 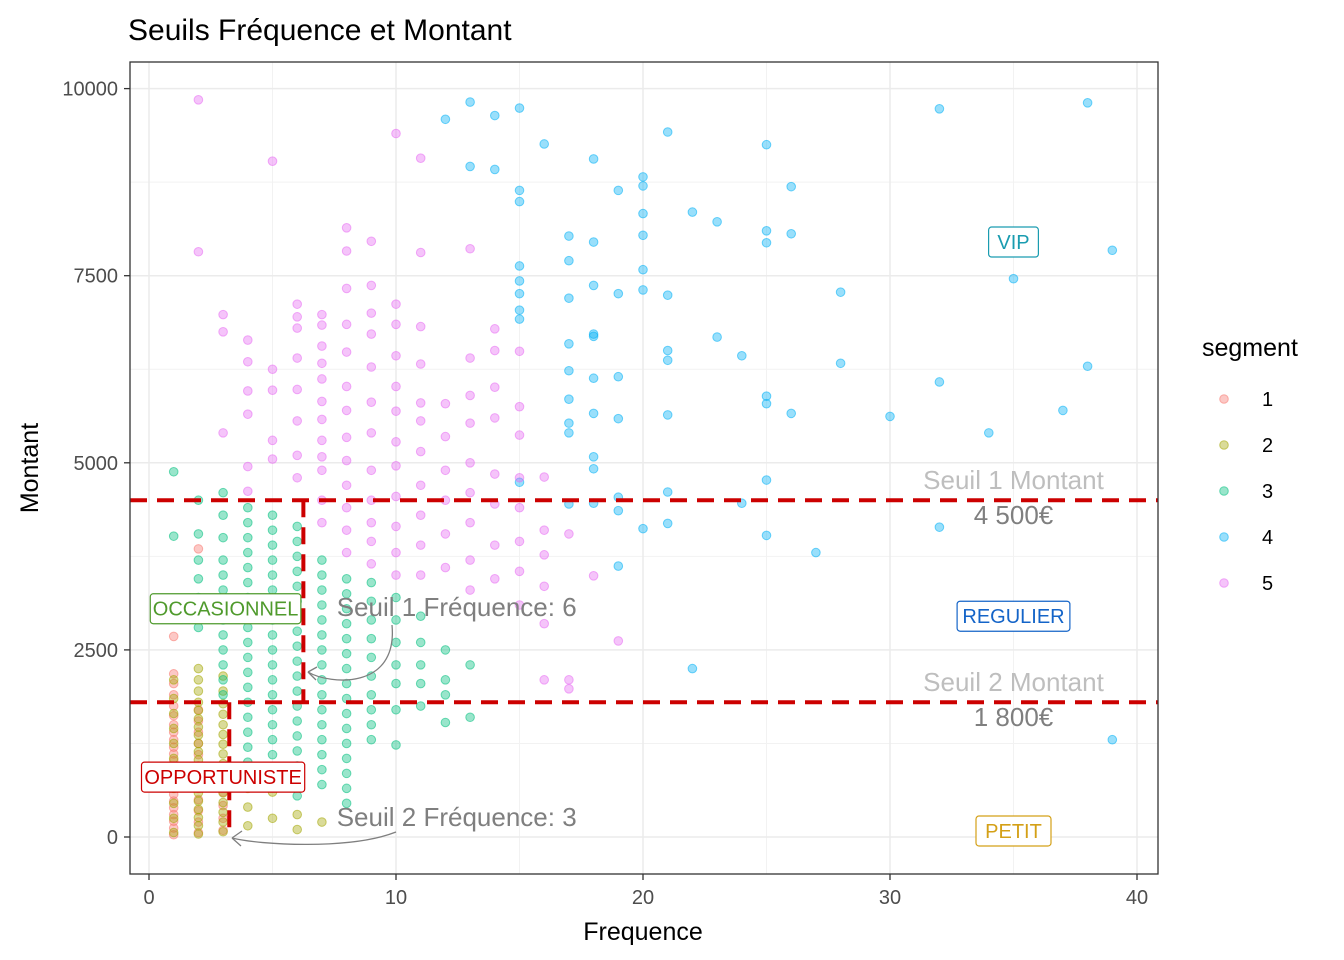 What do you see at coordinates (1013, 832) in the screenshot?
I see `segment-label-text: PETIT` at bounding box center [1013, 832].